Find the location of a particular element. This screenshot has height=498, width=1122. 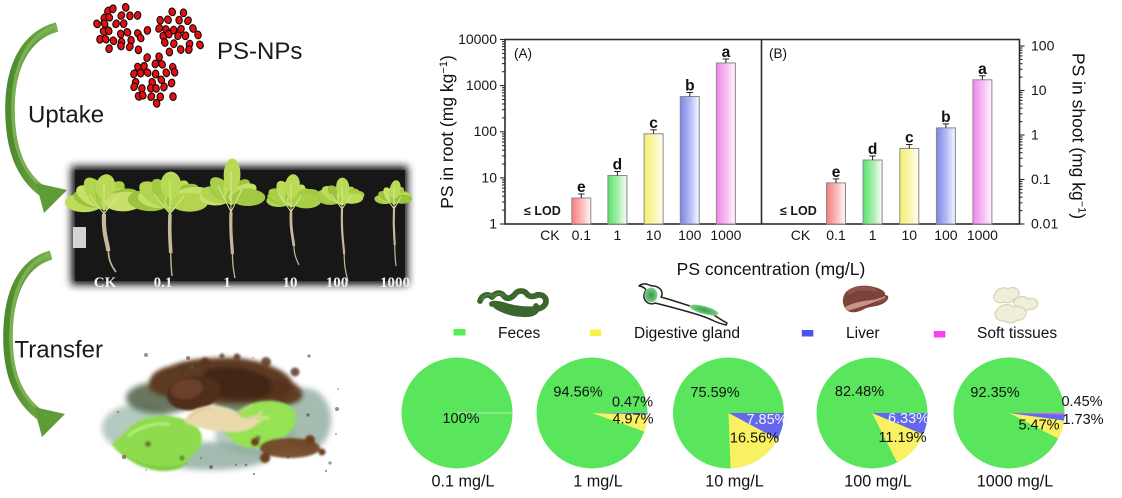

svg-text: 1 mg/L is located at coordinates (598, 482).